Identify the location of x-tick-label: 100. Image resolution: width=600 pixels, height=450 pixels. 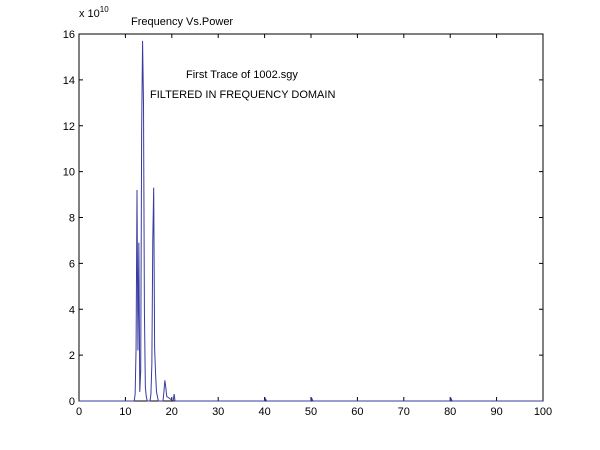
(543, 412).